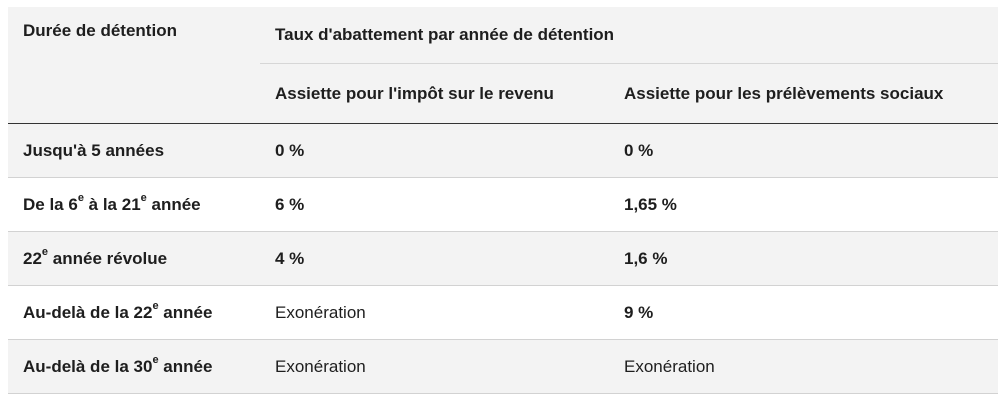 Image resolution: width=1005 pixels, height=400 pixels. Describe the element at coordinates (434, 150) in the screenshot. I see `cell-impot: 0 %` at that location.